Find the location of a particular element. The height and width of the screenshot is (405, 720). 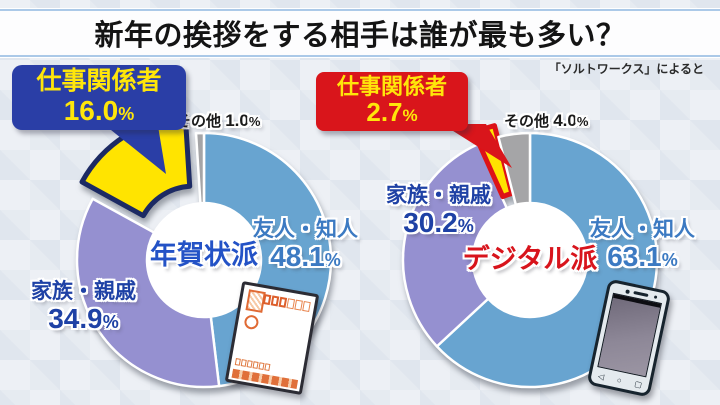

digital-other-label: その他 4.0% is located at coordinates (546, 120).